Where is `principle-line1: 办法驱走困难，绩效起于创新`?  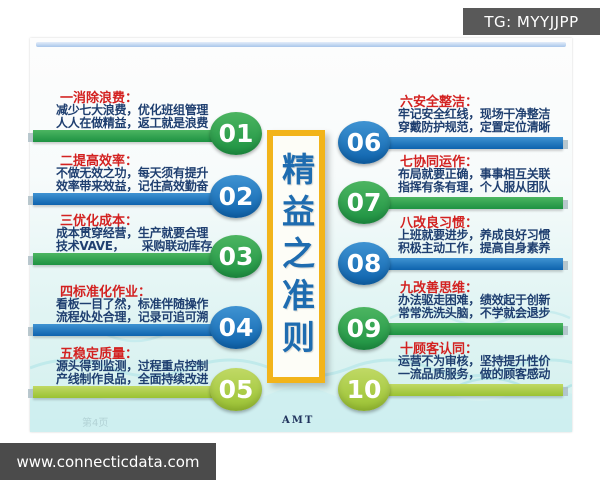 principle-line1: 办法驱走困难，绩效起于创新 is located at coordinates (474, 300).